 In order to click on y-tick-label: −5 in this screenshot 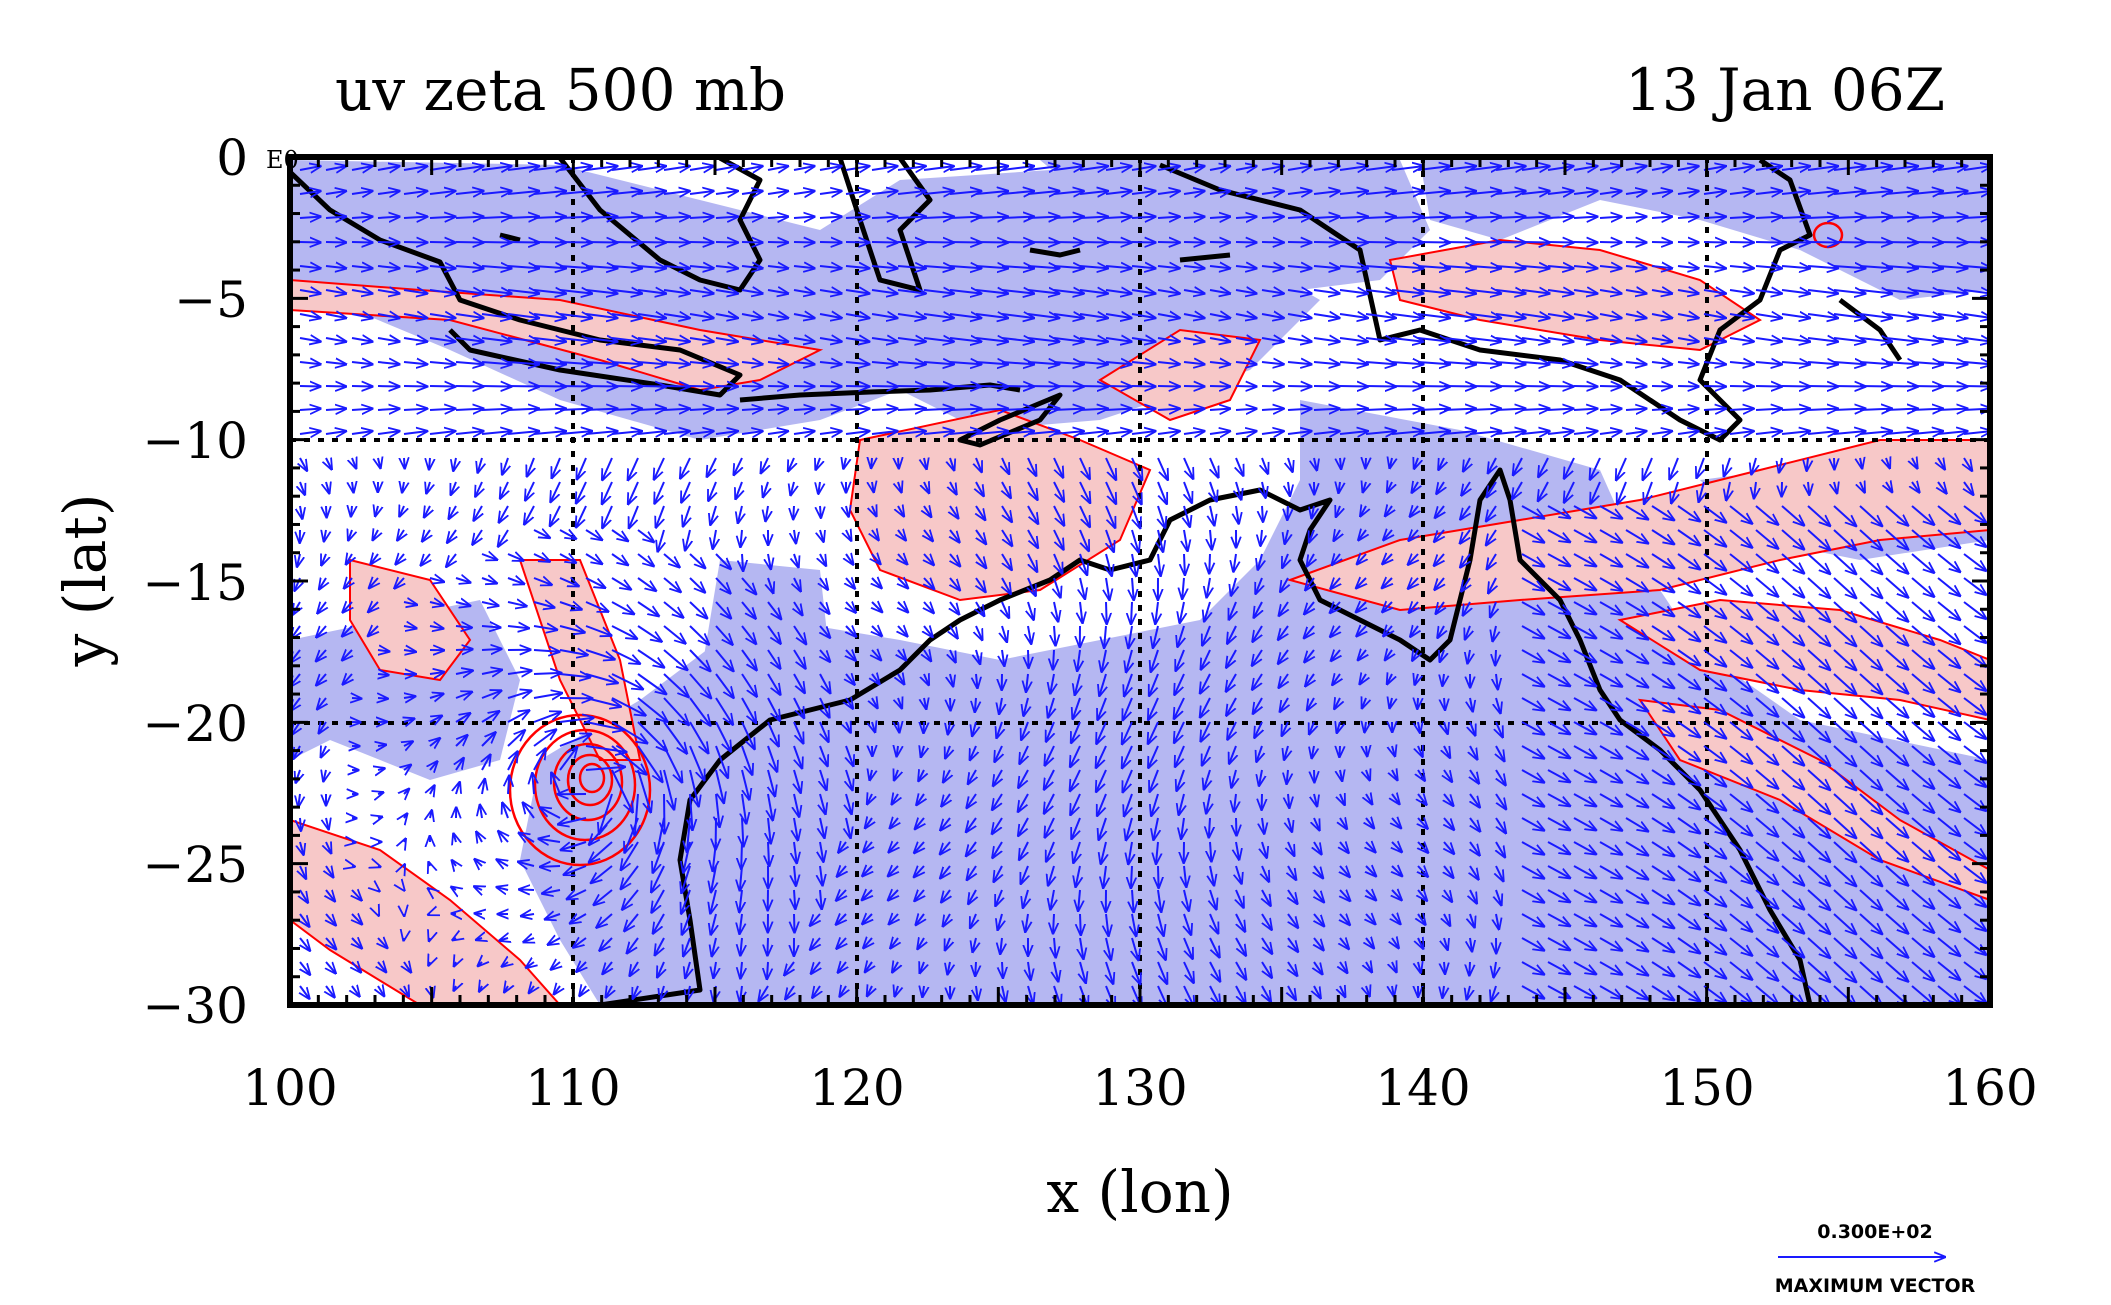, I will do `click(211, 300)`.